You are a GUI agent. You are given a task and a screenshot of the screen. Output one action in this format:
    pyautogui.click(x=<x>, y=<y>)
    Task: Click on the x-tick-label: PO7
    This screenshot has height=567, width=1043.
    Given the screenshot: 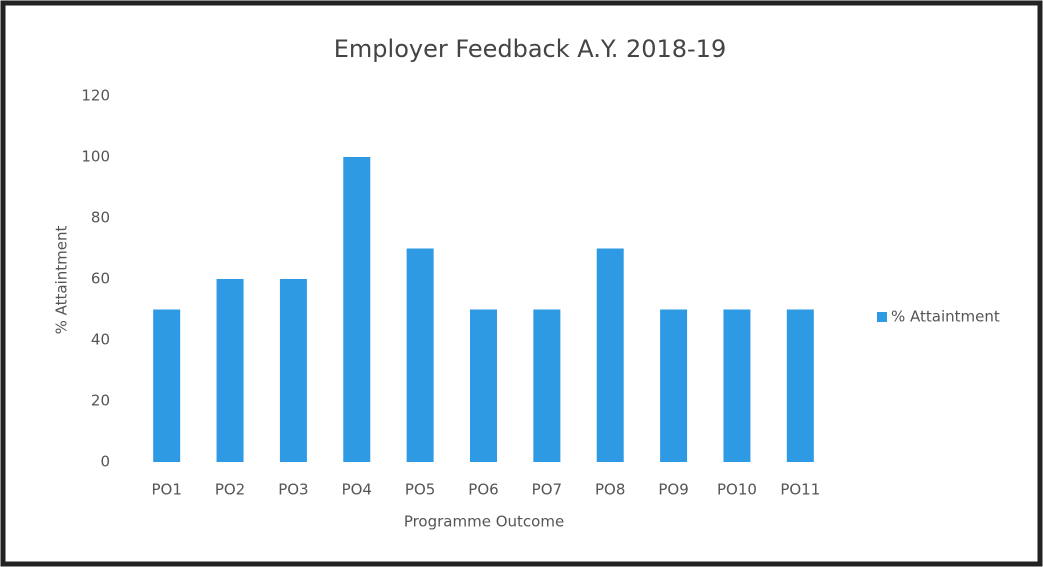 What is the action you would take?
    pyautogui.click(x=547, y=490)
    